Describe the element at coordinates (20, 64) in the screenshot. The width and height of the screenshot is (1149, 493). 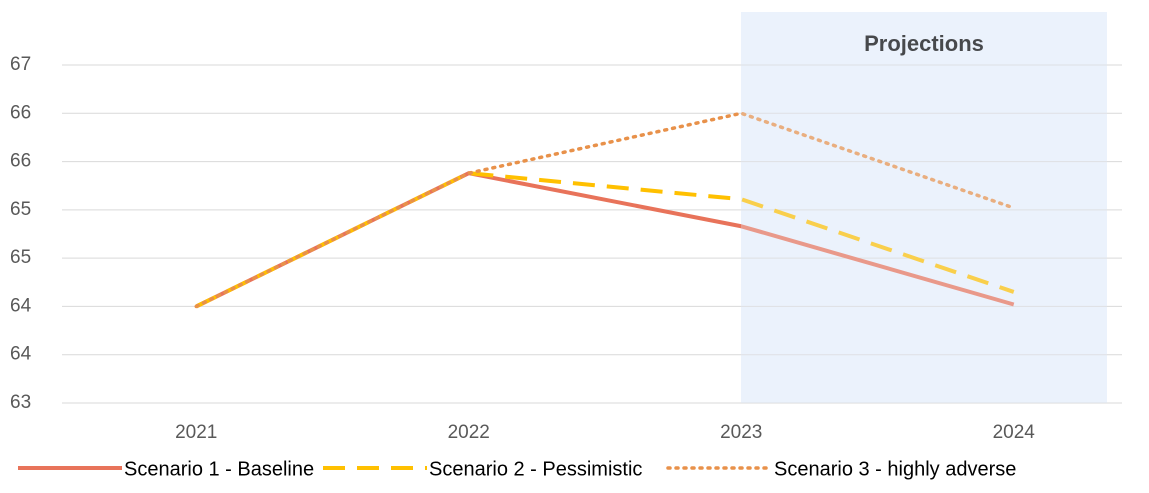
I see `y-tick-label: 67` at that location.